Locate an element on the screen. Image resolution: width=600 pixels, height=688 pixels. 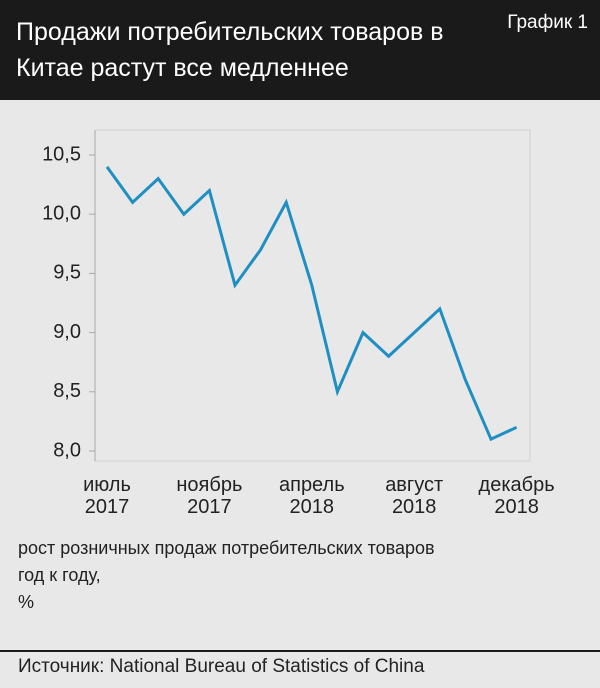
x-tick-label: август 2018 is located at coordinates (414, 496).